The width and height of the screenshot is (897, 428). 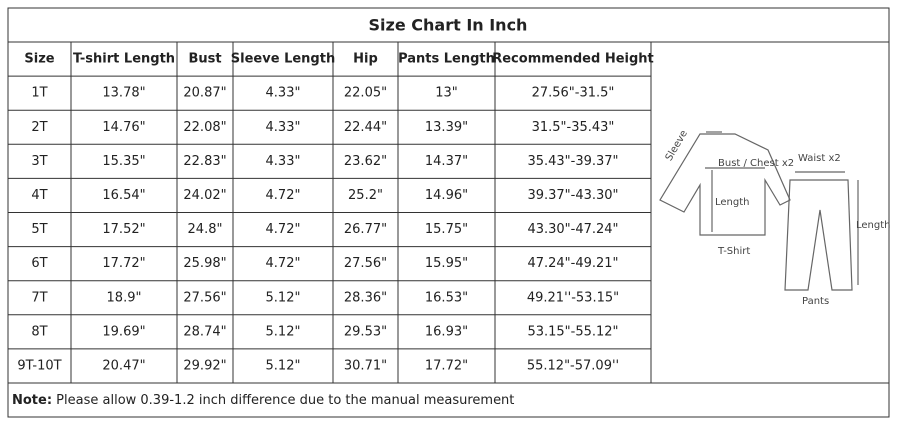 I want to click on table-cell: 15.35", so click(x=123, y=161).